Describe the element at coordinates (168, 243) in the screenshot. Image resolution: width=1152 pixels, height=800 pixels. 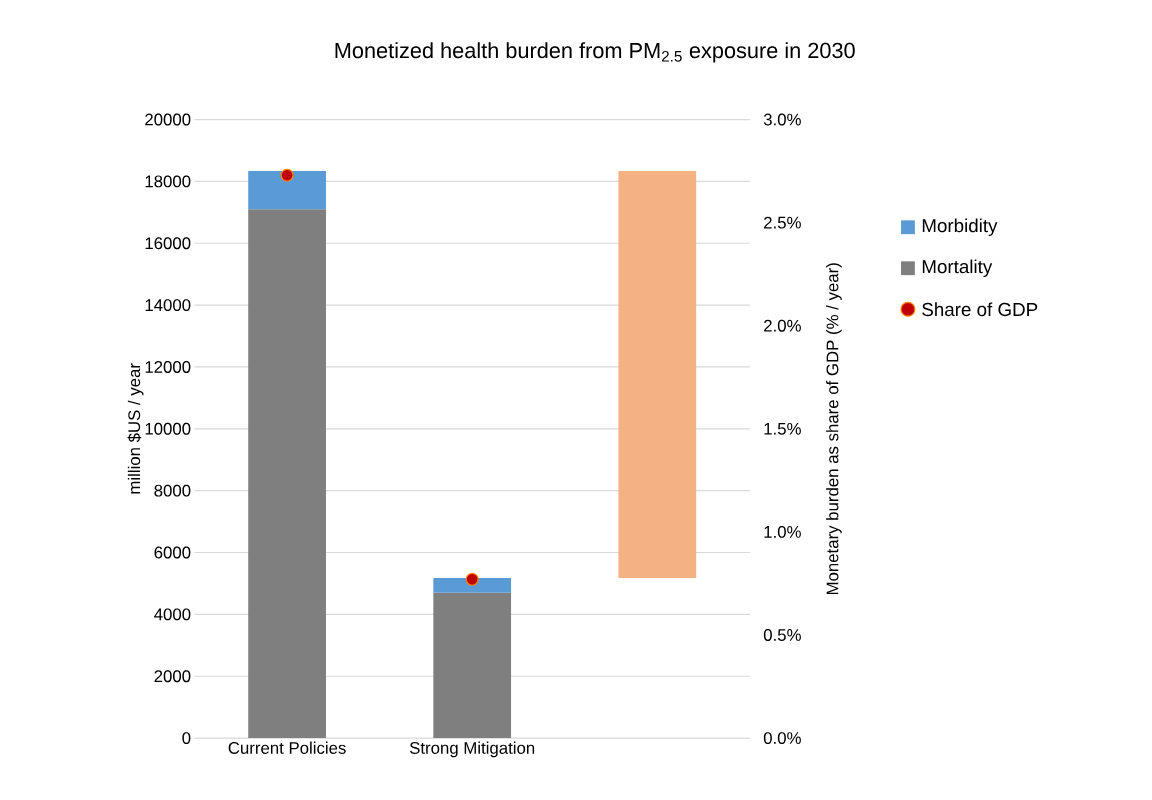
I see `y-tick-label: 16000` at that location.